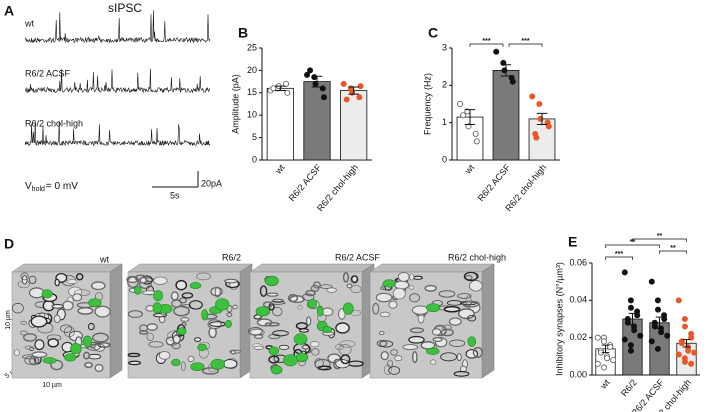  Describe the element at coordinates (116, 321) in the screenshot. I see `volume-side` at that location.